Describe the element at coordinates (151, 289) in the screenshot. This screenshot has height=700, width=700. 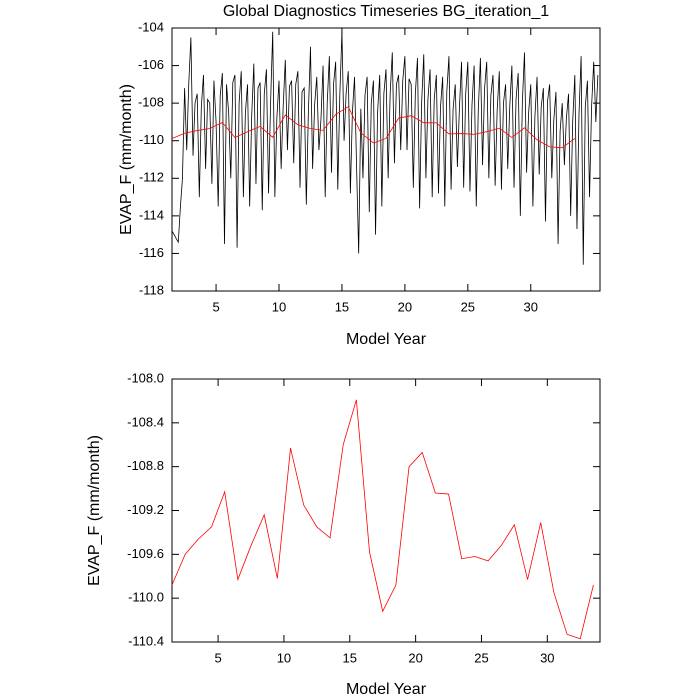
I see `y-tick-label: -118` at that location.